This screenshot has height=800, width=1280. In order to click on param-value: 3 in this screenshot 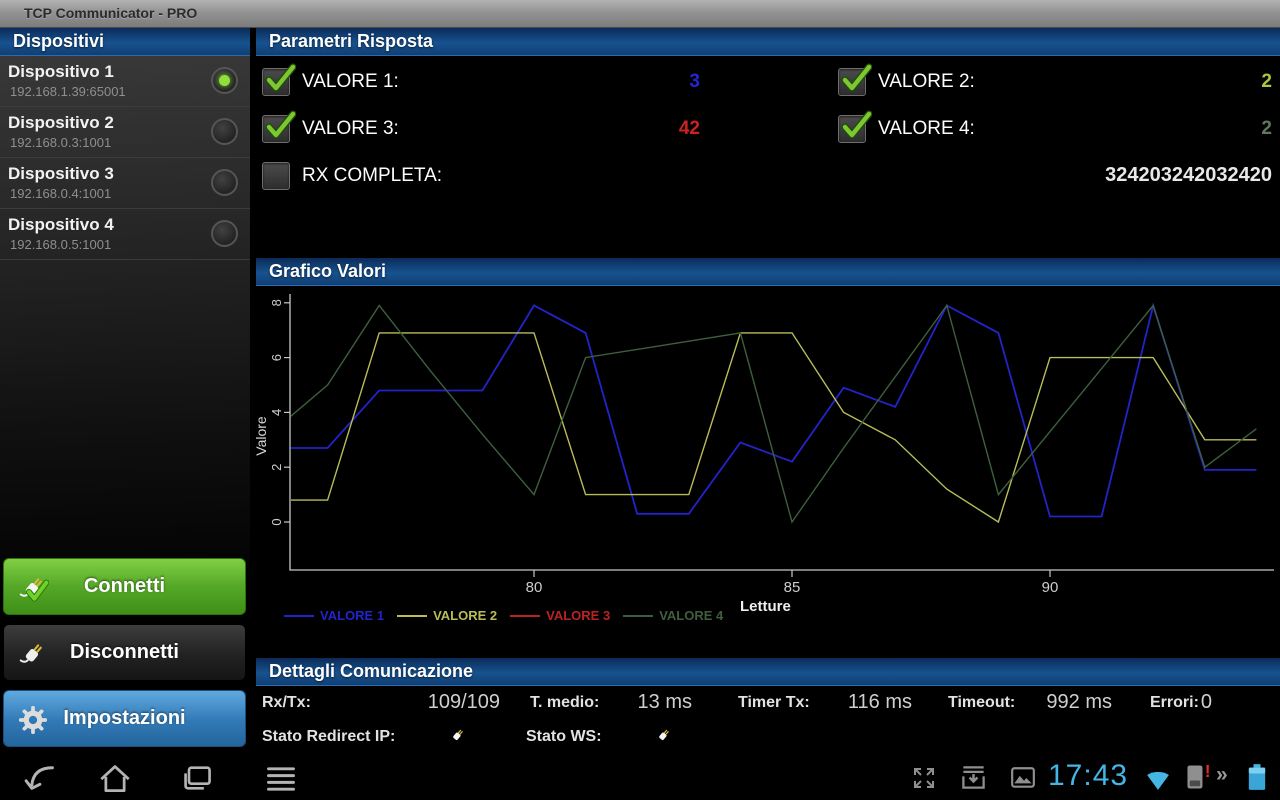, I will do `click(694, 81)`.